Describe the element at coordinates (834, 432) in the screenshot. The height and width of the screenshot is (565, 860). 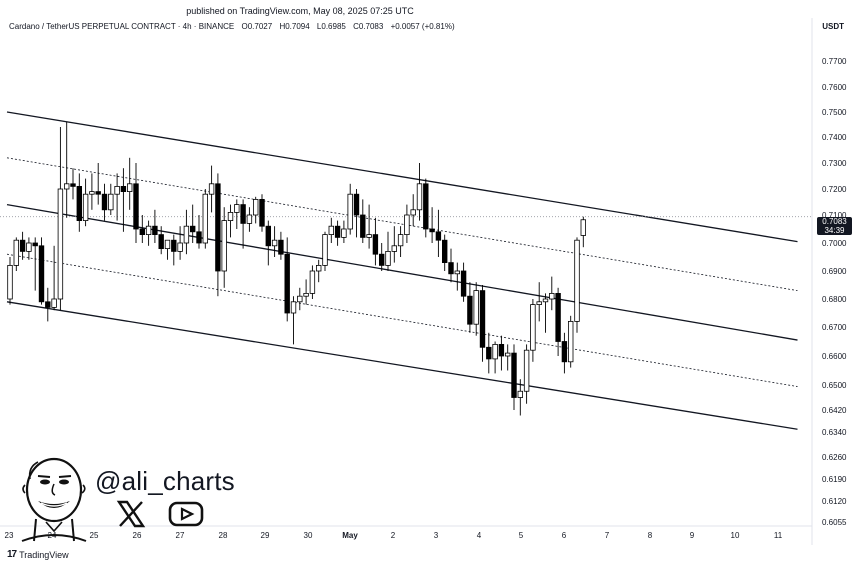
I see `y-tick-label: 0.6340` at that location.